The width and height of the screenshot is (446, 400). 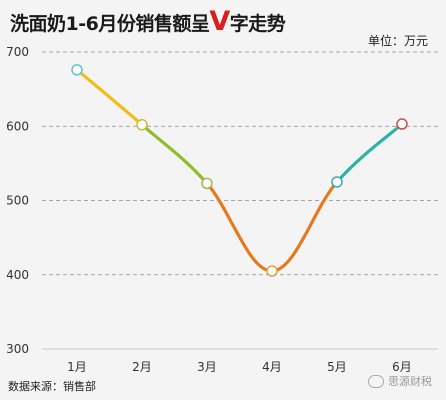 What do you see at coordinates (142, 367) in the screenshot?
I see `x-tick-label: 2月` at bounding box center [142, 367].